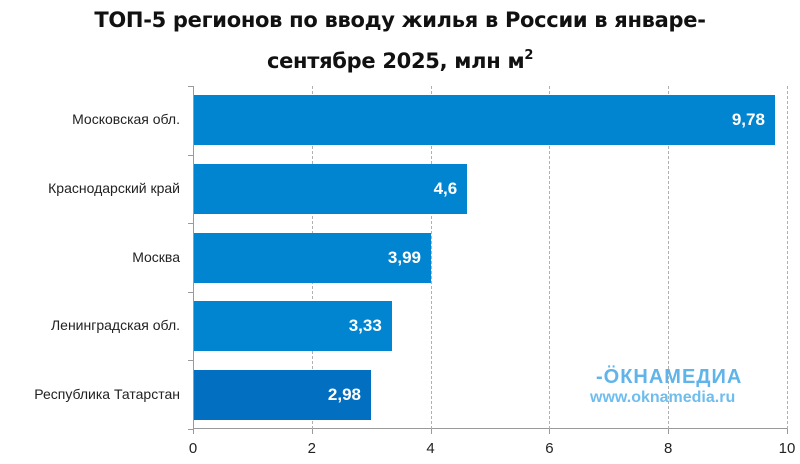  Describe the element at coordinates (430, 448) in the screenshot. I see `x-tick-label: 4` at that location.